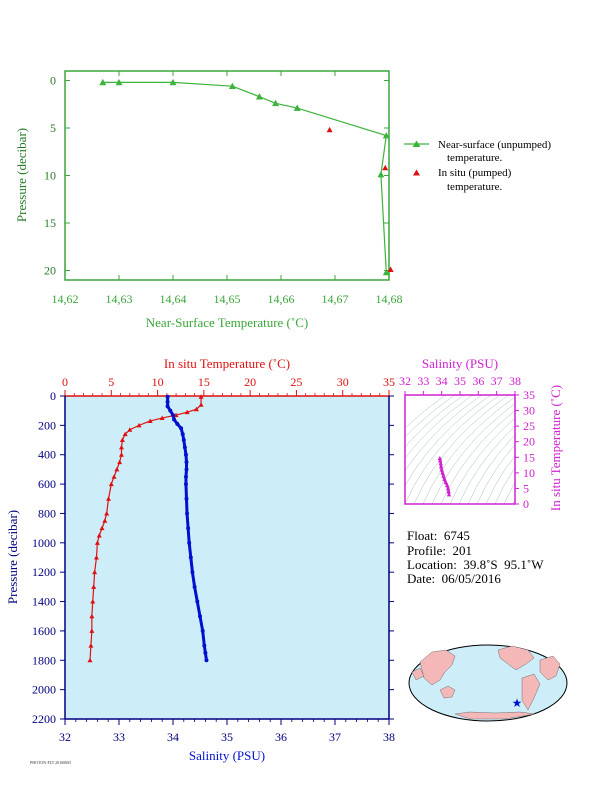  What do you see at coordinates (21, 175) in the screenshot?
I see `top-y-axis-label: Pressure (decibar)` at bounding box center [21, 175].